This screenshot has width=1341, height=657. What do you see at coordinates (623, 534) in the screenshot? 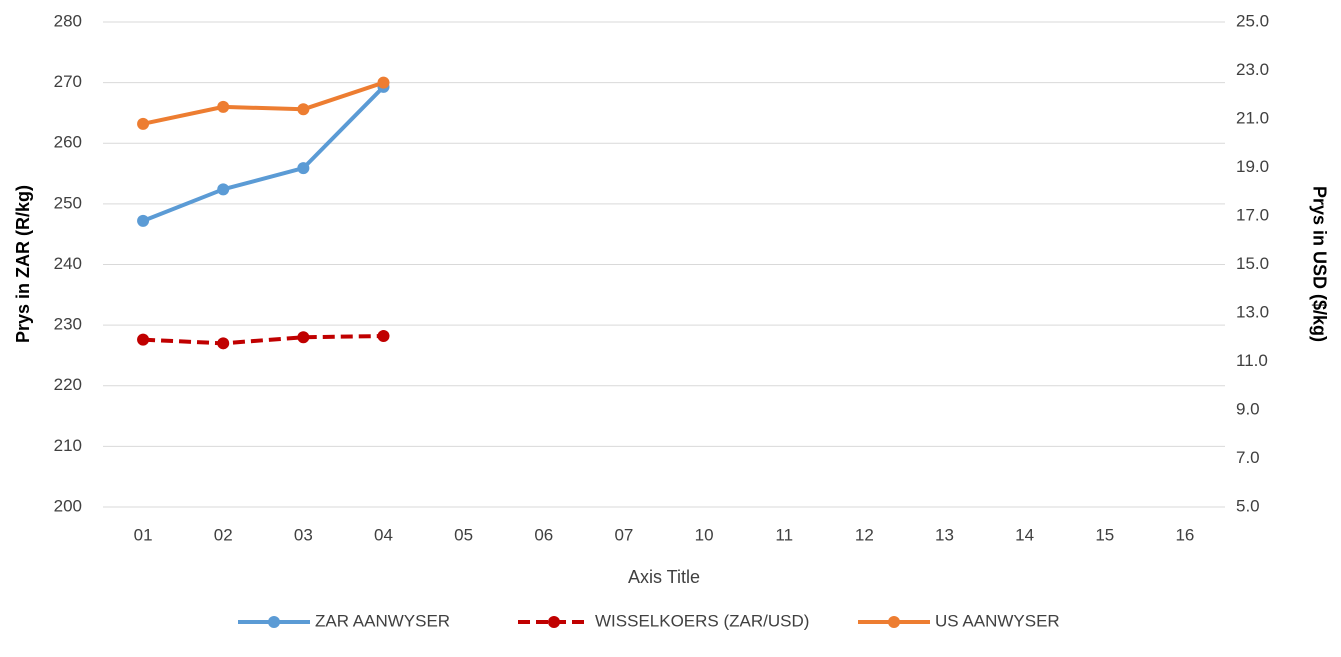
I see `x-tick-label: 07` at bounding box center [623, 534].